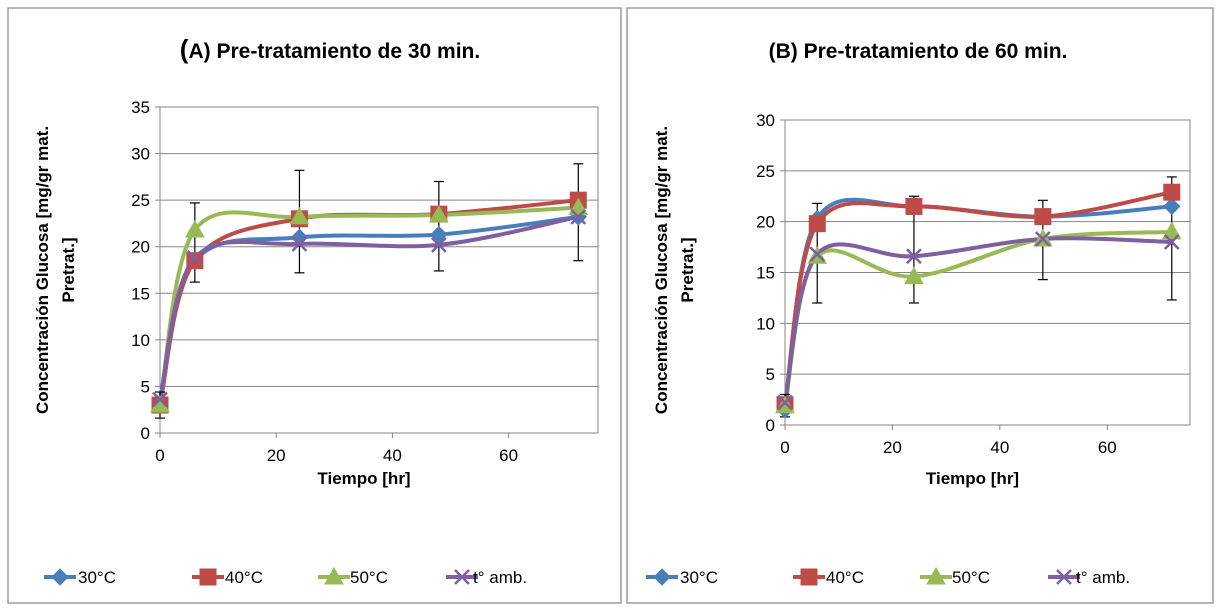  Describe the element at coordinates (140, 107) in the screenshot. I see `y-tick-label: 35` at that location.